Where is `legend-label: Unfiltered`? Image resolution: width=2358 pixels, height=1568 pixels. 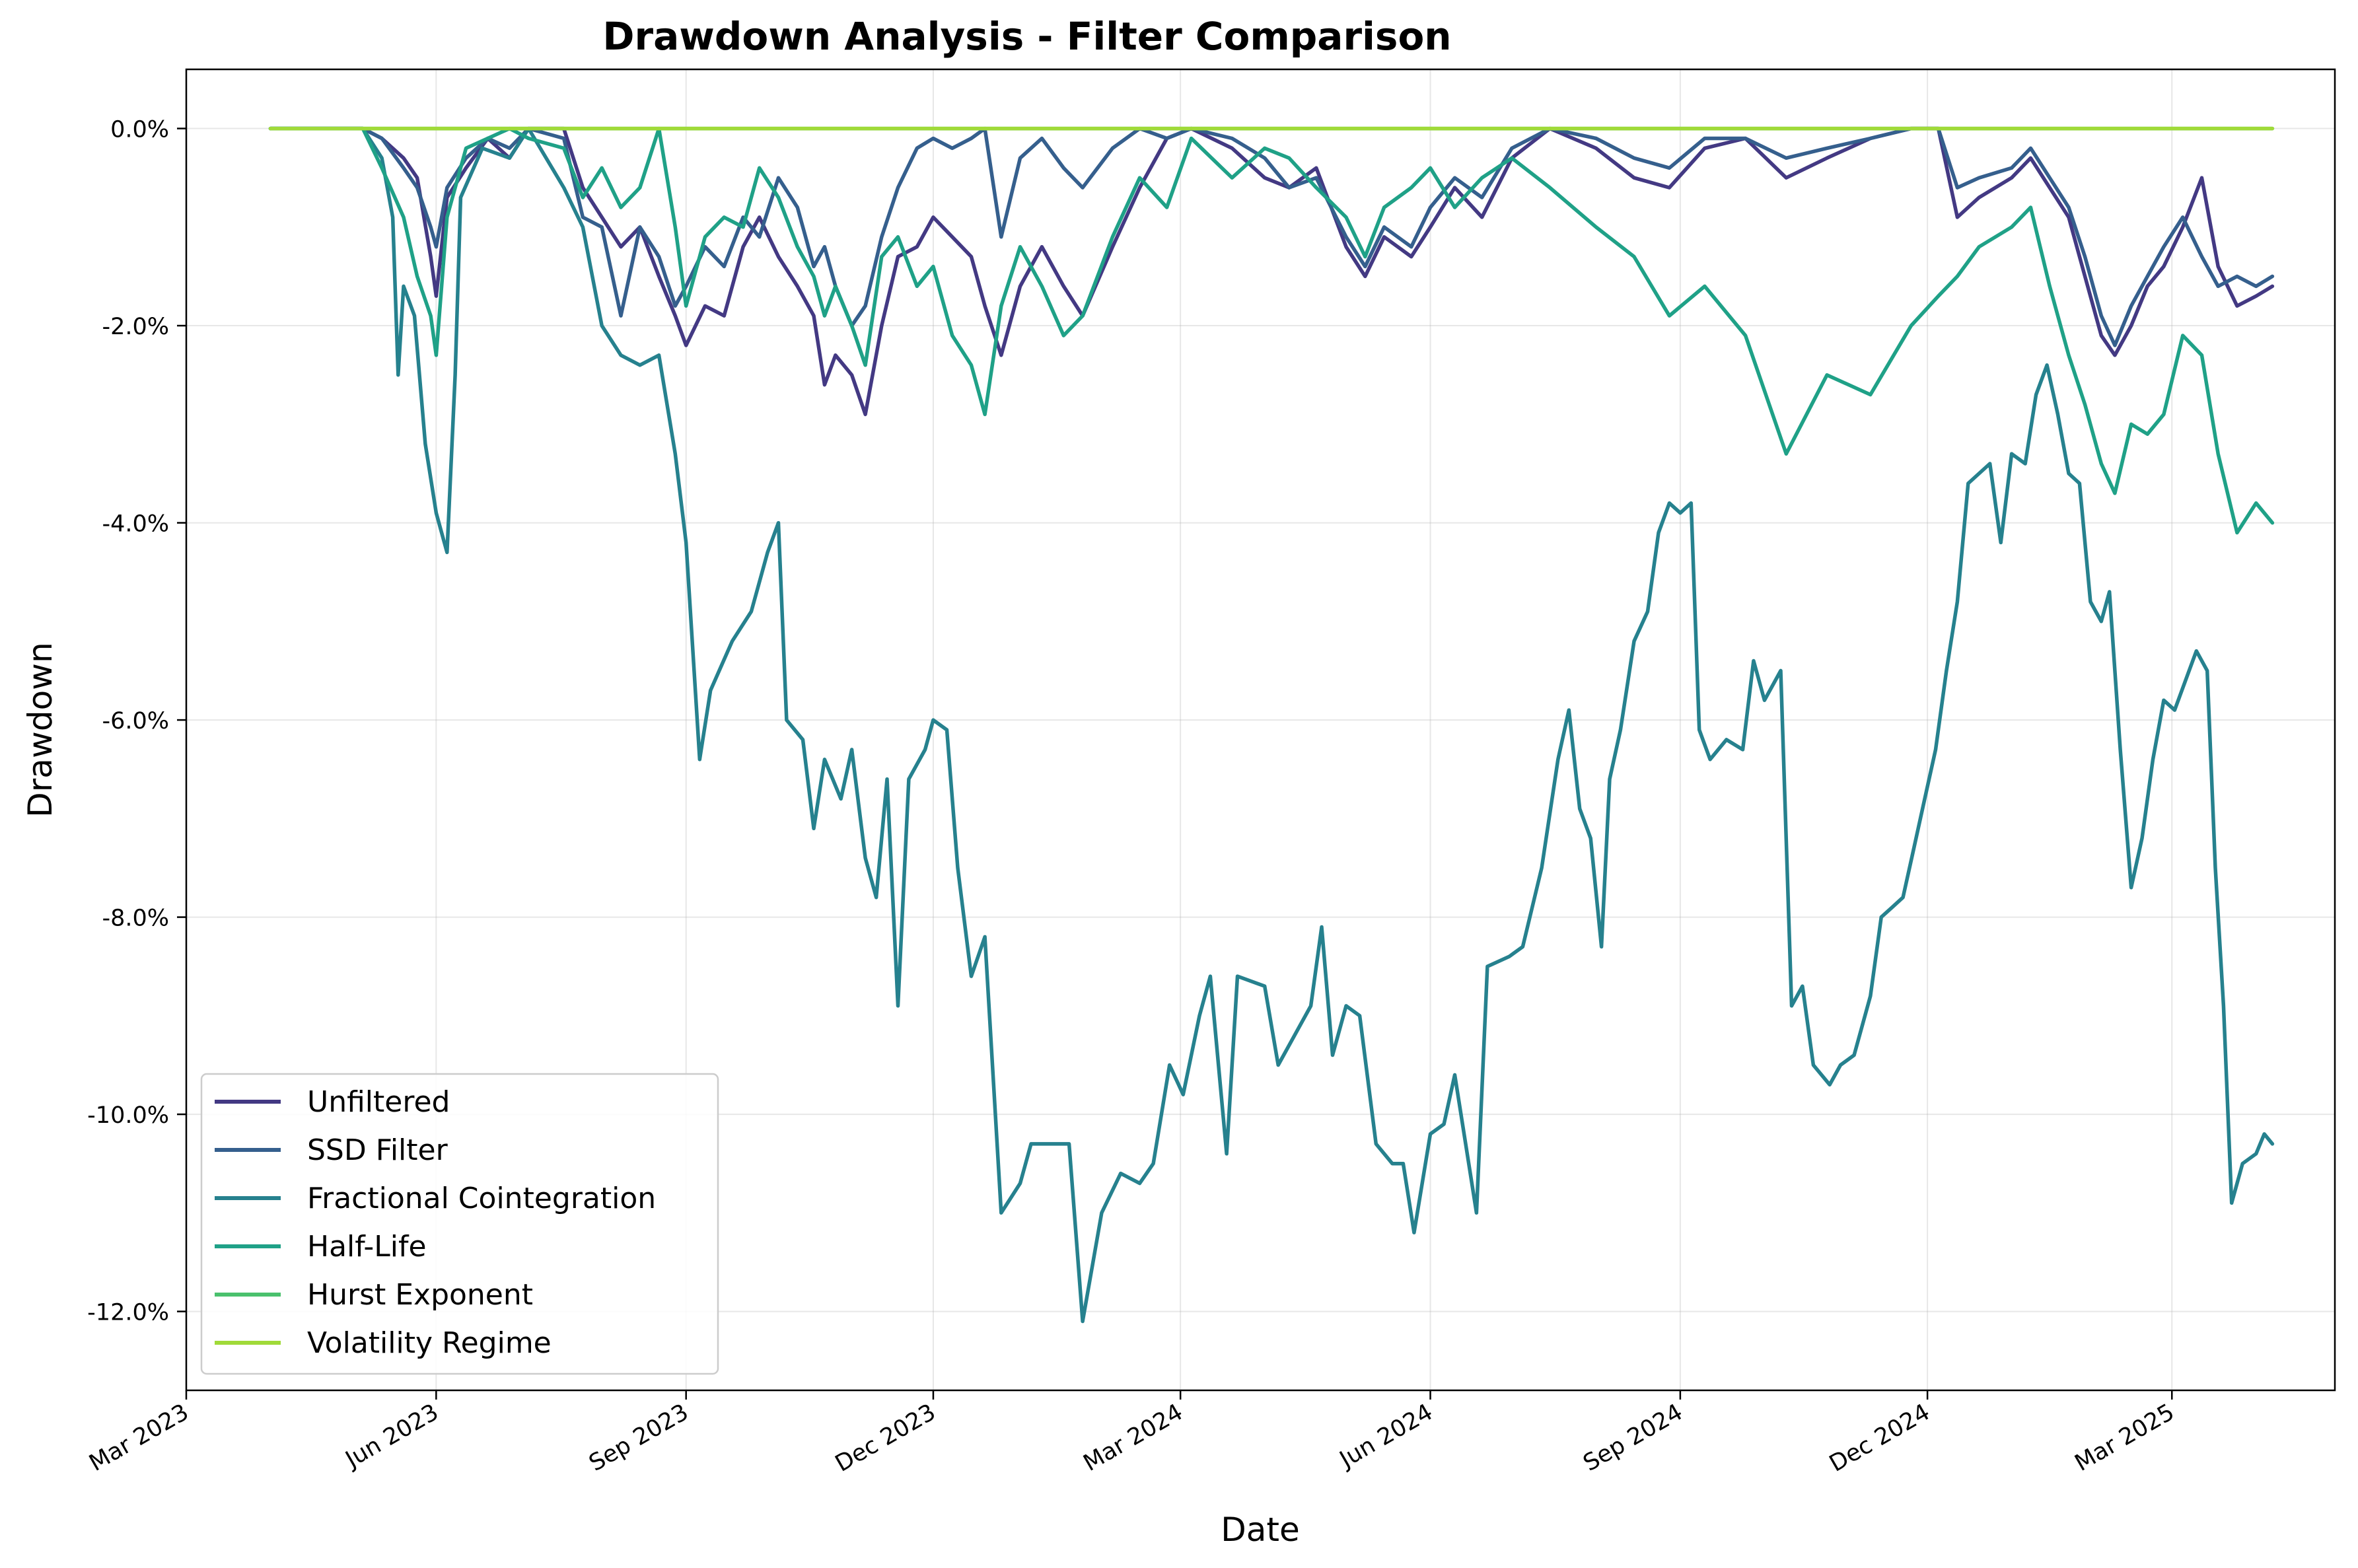
legend-label: Unfiltered is located at coordinates (378, 1102).